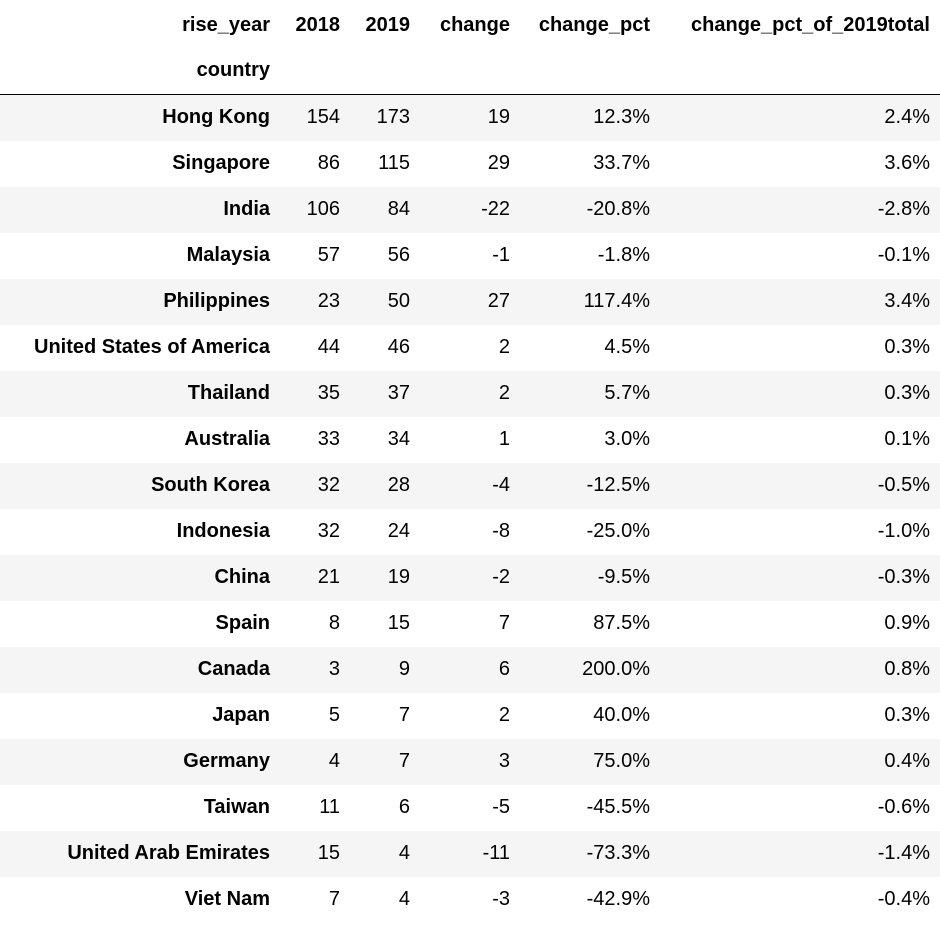 Image resolution: width=940 pixels, height=934 pixels. I want to click on columns-name-label: rise_year, so click(226, 24).